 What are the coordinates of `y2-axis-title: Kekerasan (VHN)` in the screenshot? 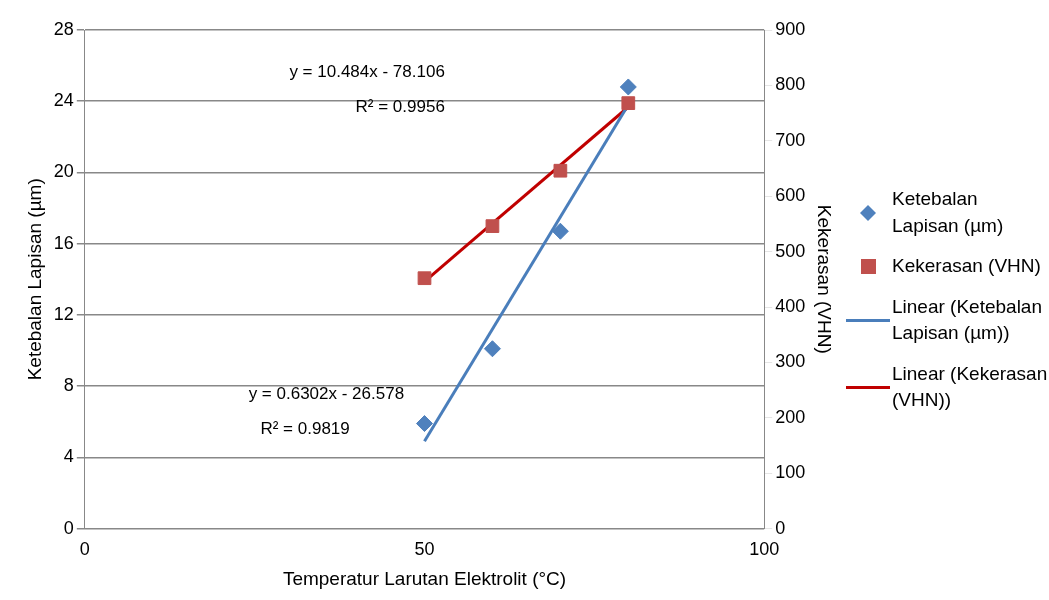 It's located at (825, 279).